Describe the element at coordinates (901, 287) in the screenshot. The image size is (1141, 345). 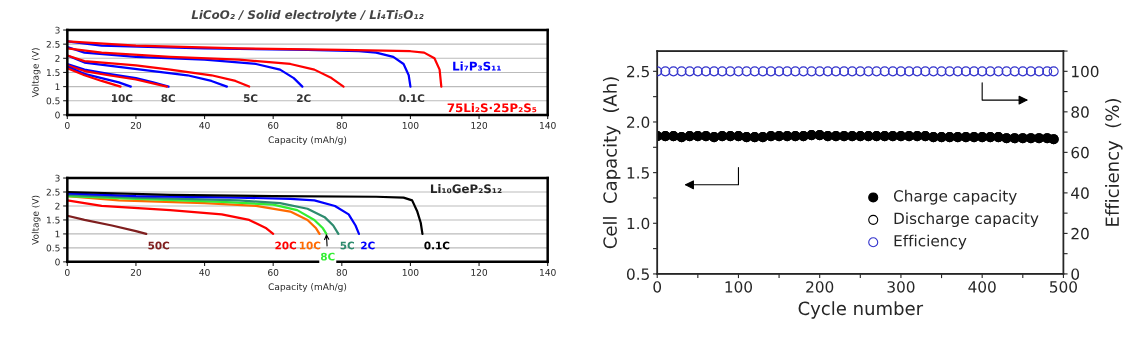
I see `x-tick-label: 300` at that location.